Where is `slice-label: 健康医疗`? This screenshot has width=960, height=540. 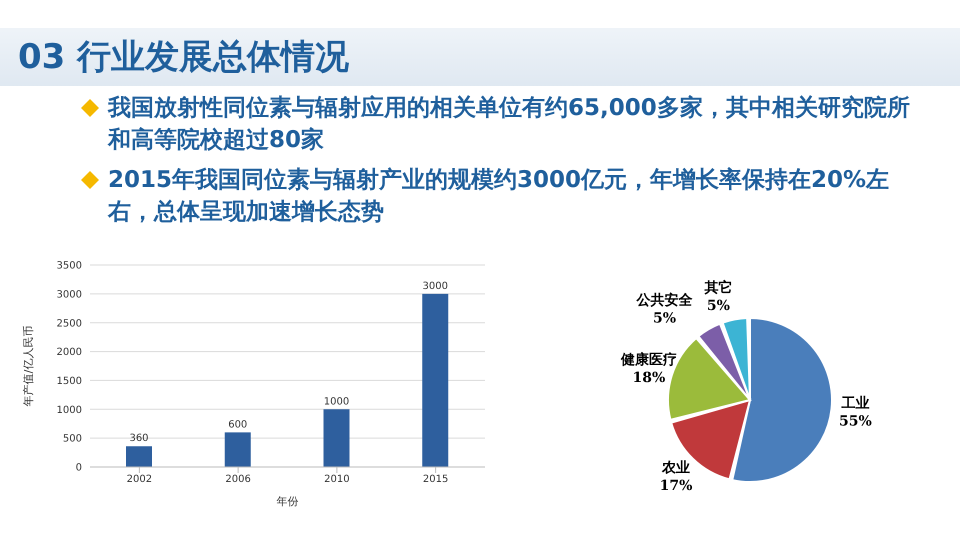
slice-label: 健康医疗 is located at coordinates (648, 359).